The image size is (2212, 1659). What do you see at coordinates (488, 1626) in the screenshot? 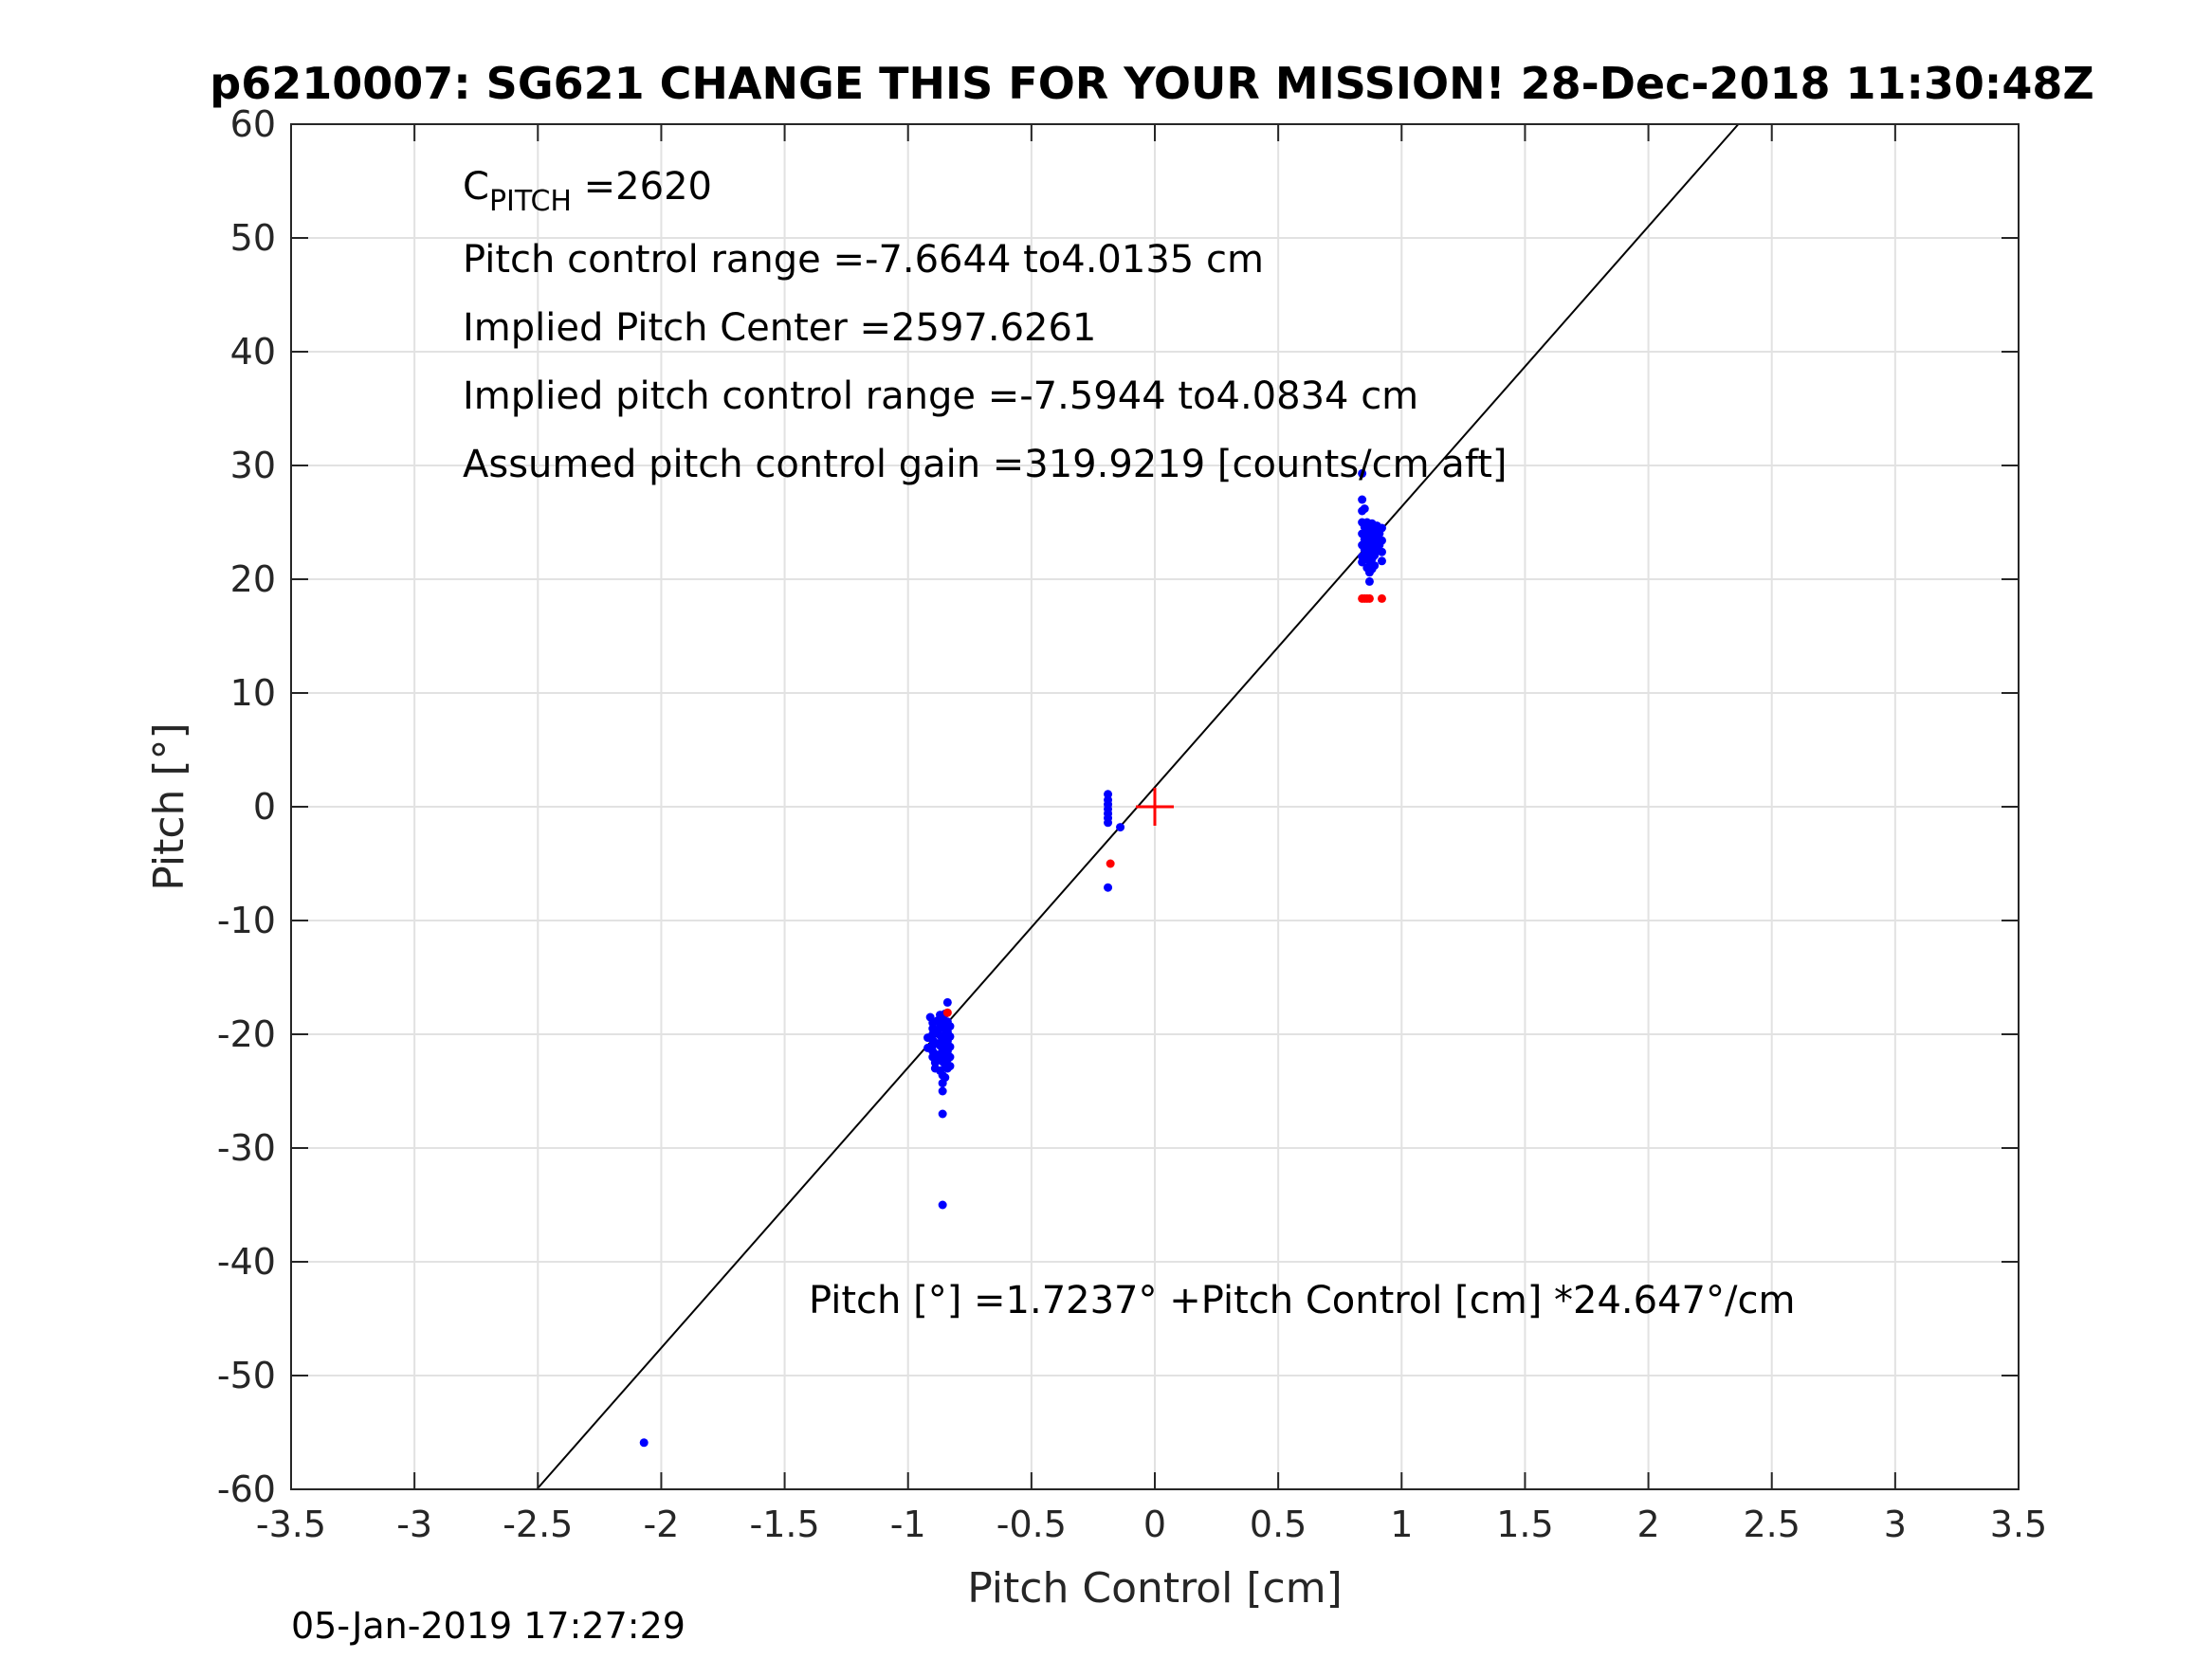
I see `generated-timestamp: 05-Jan-2019 17:27:29` at bounding box center [488, 1626].